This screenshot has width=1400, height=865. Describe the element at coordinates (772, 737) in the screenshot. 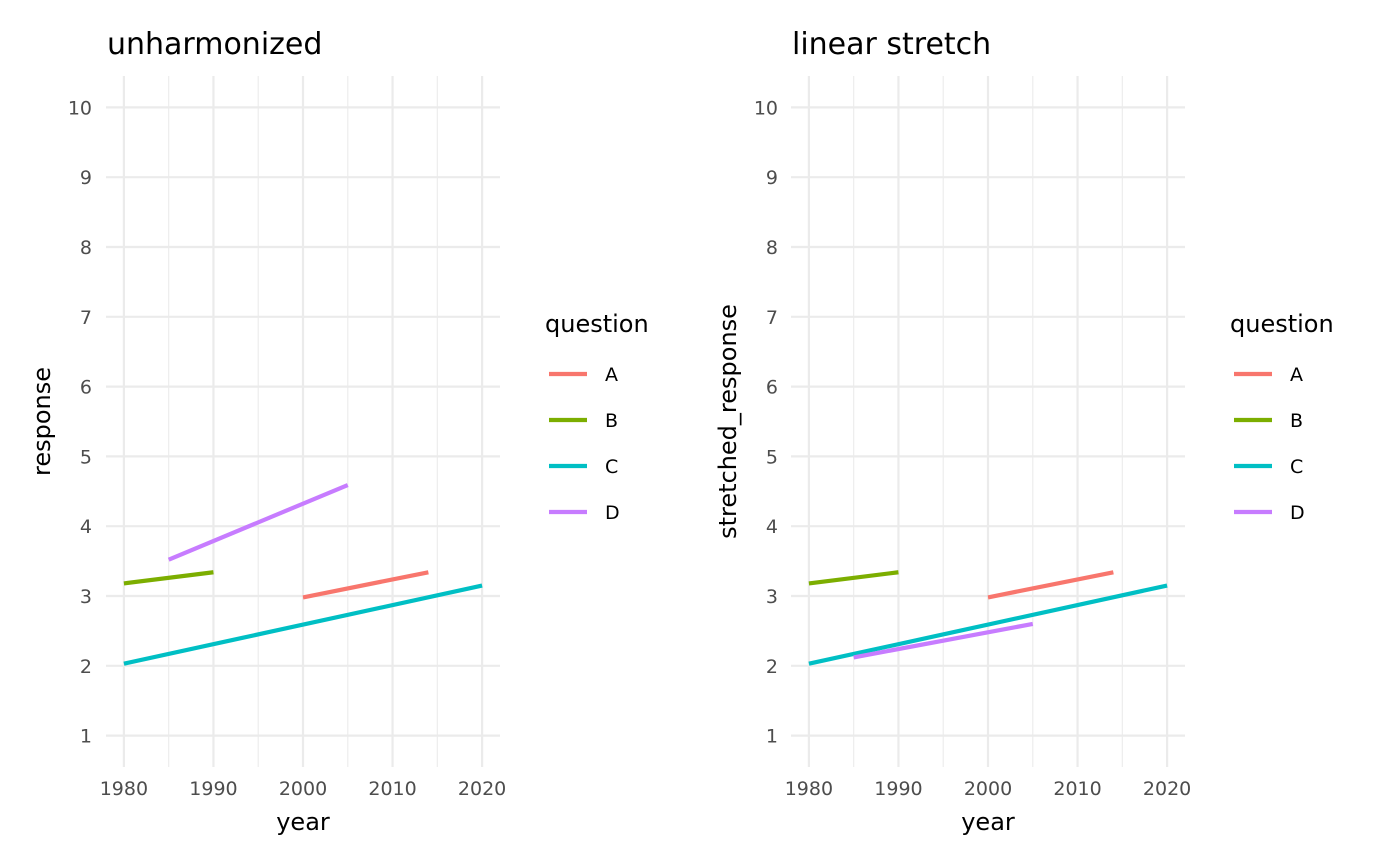

I see `panel-2-y-tick-label: 1` at that location.